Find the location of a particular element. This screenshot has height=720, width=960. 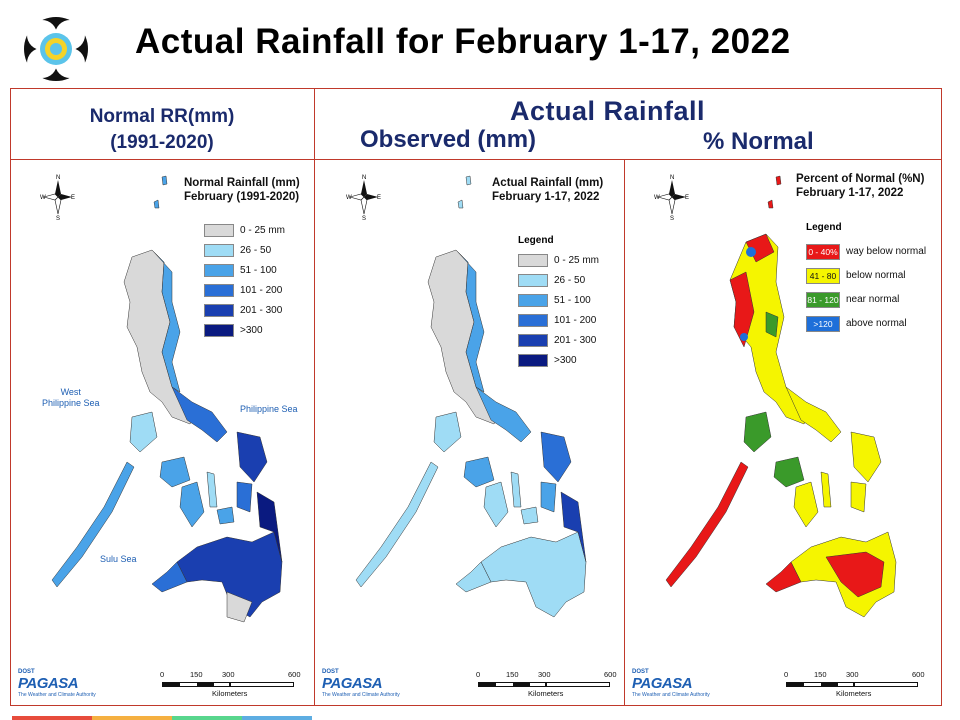

west-sea-line1: West is located at coordinates (70, 392).